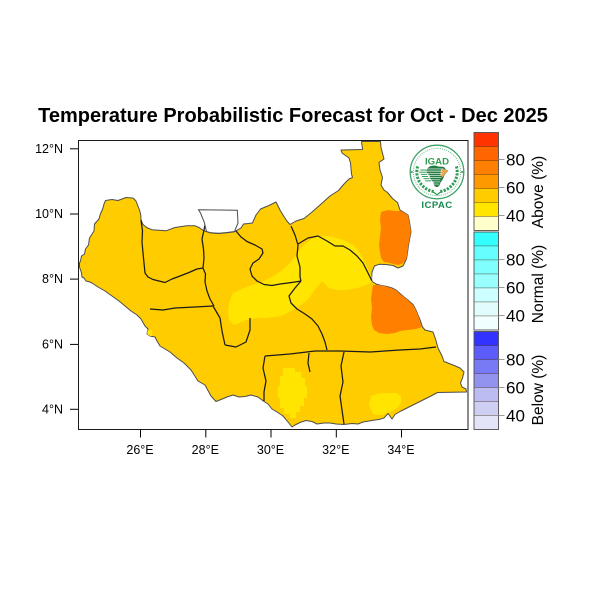  What do you see at coordinates (52, 279) in the screenshot?
I see `svg-text: 8°N` at bounding box center [52, 279].